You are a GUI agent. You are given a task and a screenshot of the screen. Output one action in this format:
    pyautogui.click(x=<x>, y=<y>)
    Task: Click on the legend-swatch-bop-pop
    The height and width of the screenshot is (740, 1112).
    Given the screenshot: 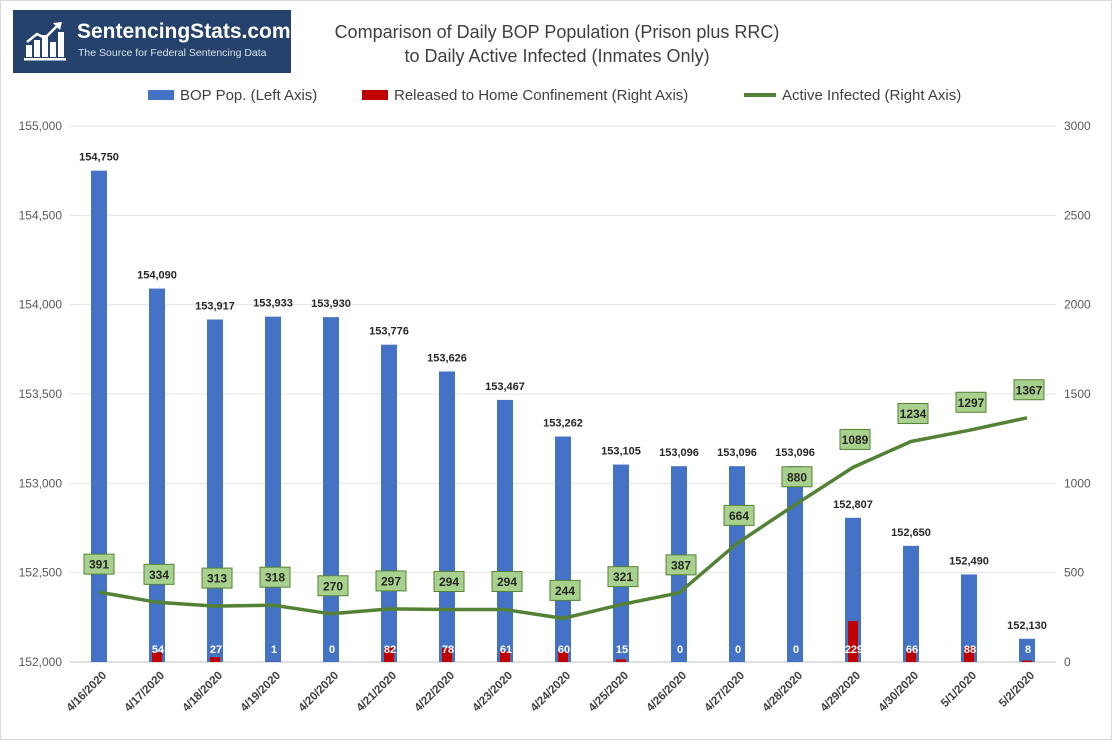 What is the action you would take?
    pyautogui.click(x=161, y=95)
    